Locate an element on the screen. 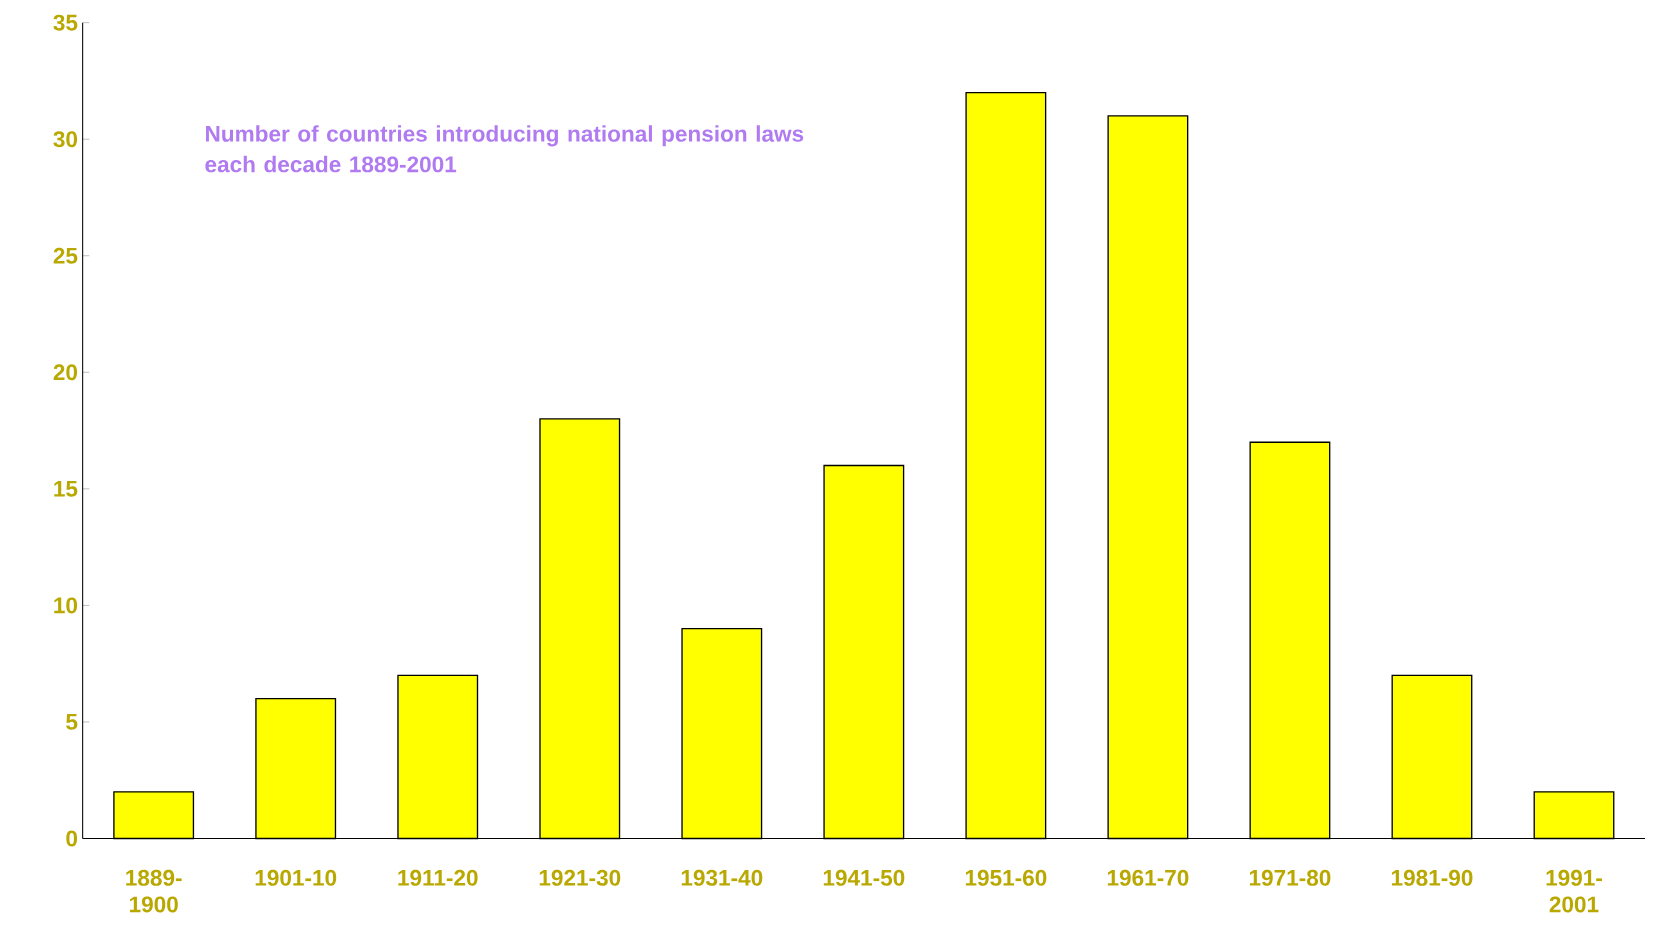 The height and width of the screenshot is (948, 1657). x-tick-label: 1991-2001 is located at coordinates (1574, 891).